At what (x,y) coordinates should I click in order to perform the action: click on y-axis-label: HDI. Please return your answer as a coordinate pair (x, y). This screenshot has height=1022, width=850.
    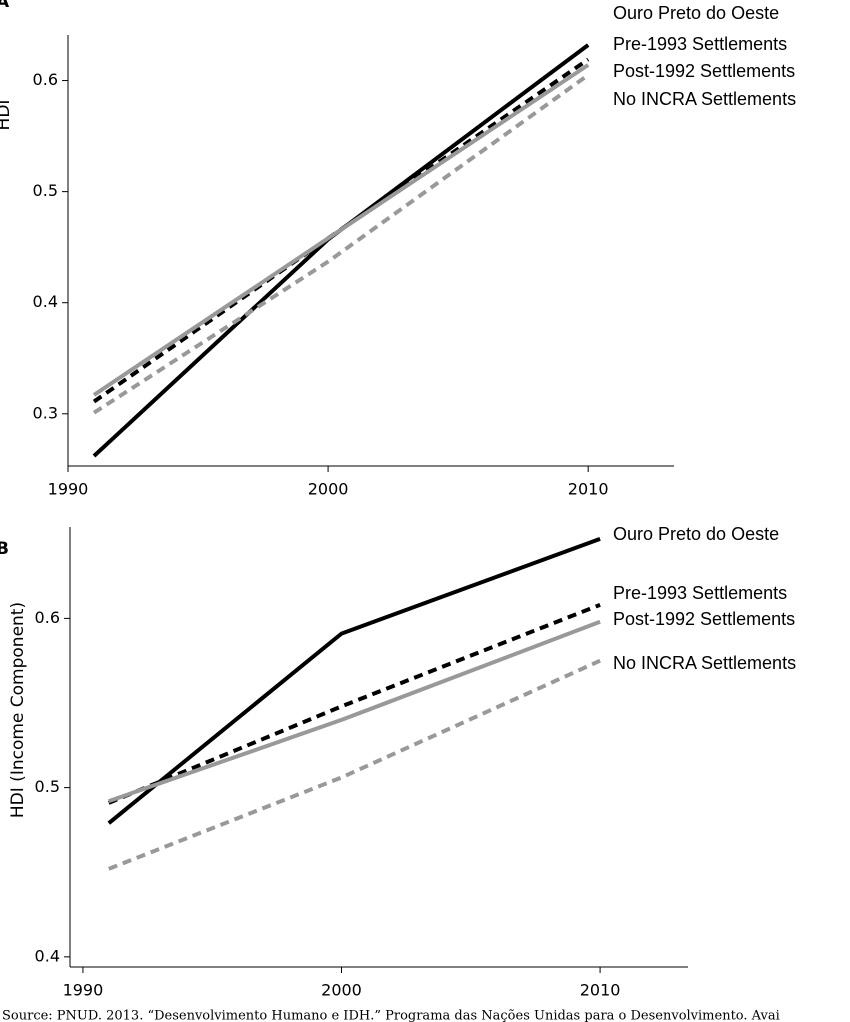
    Looking at the image, I should click on (7, 115).